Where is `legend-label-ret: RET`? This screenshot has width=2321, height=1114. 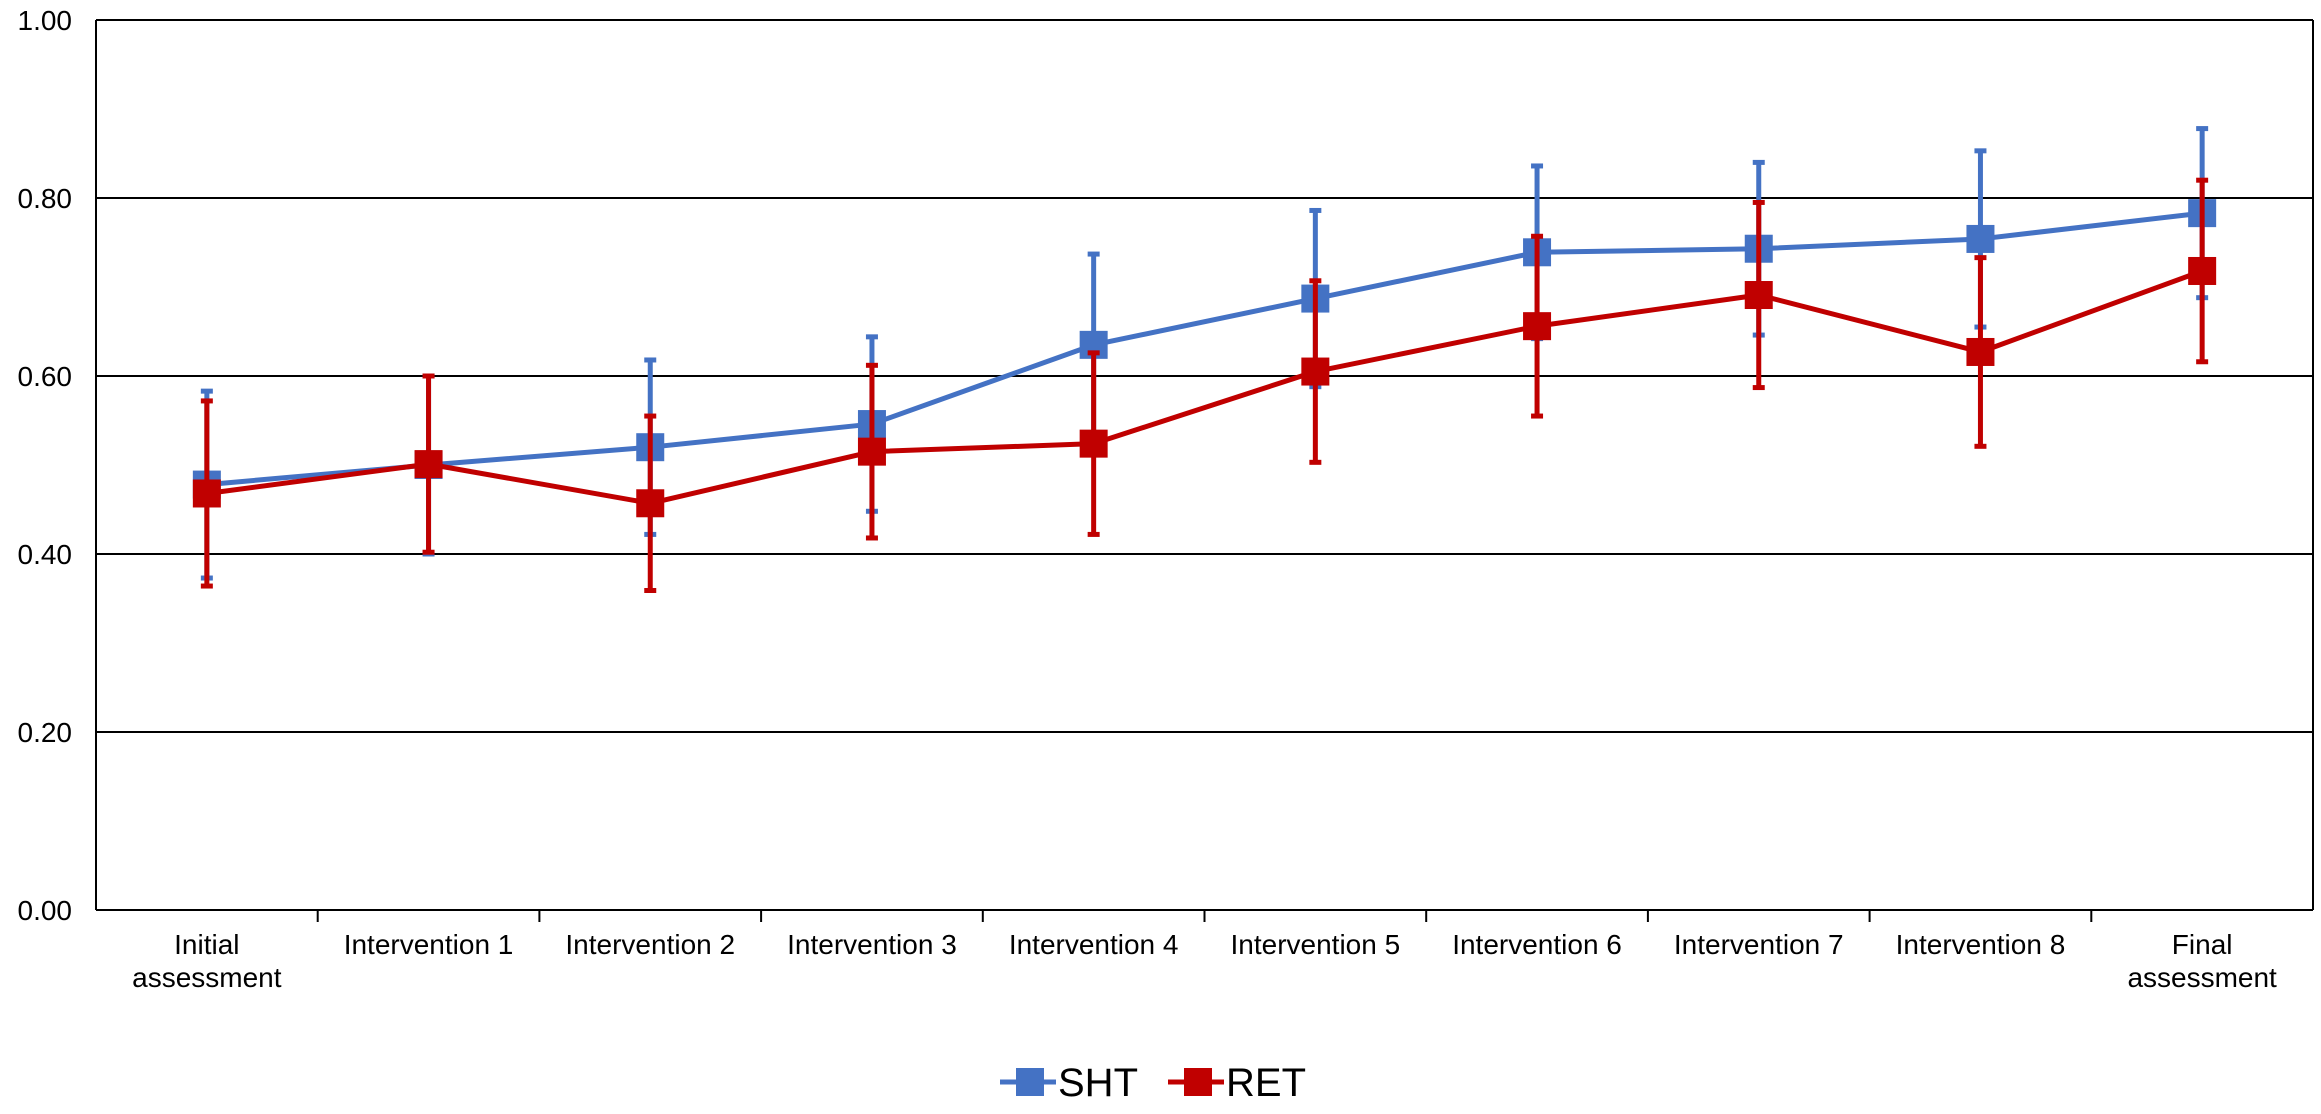
legend-label-ret: RET is located at coordinates (1266, 1083).